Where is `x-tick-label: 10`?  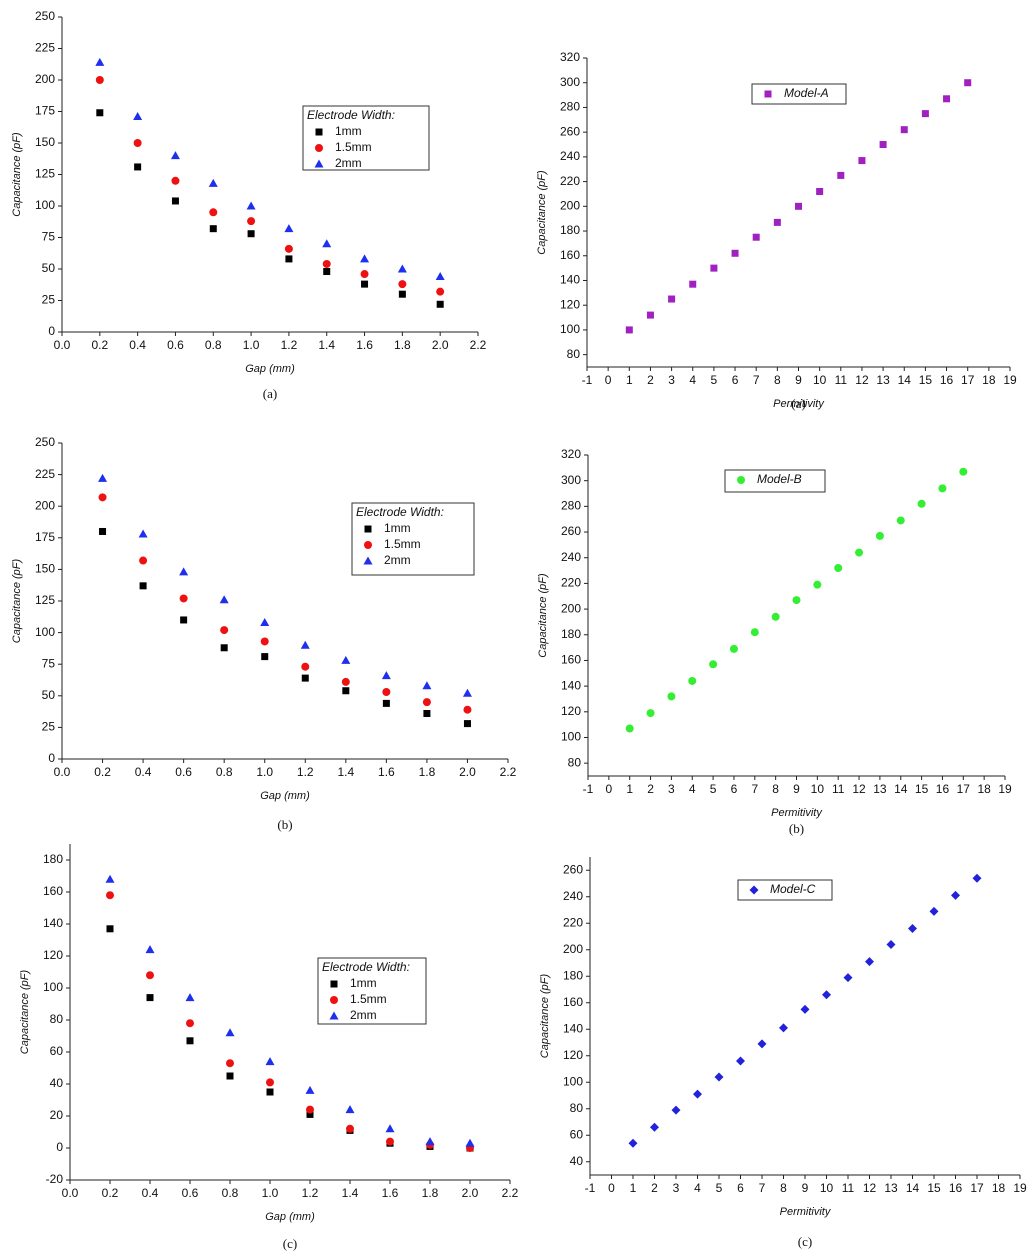 x-tick-label: 10 is located at coordinates (818, 789).